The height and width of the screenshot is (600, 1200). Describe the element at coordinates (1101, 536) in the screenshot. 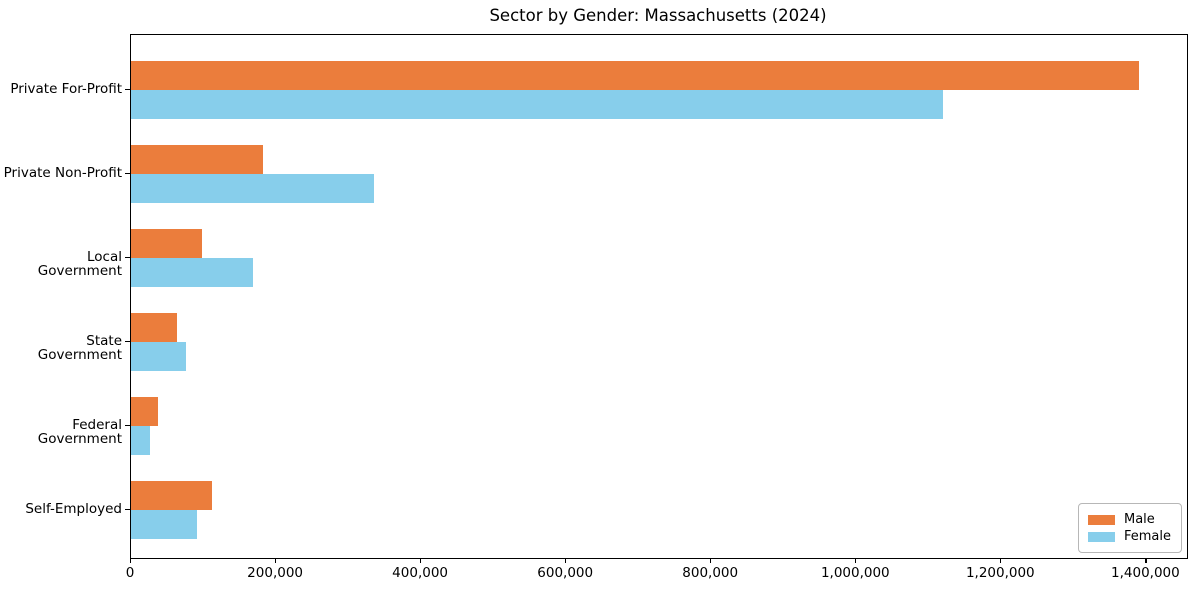

I see `legend-swatch-female` at that location.